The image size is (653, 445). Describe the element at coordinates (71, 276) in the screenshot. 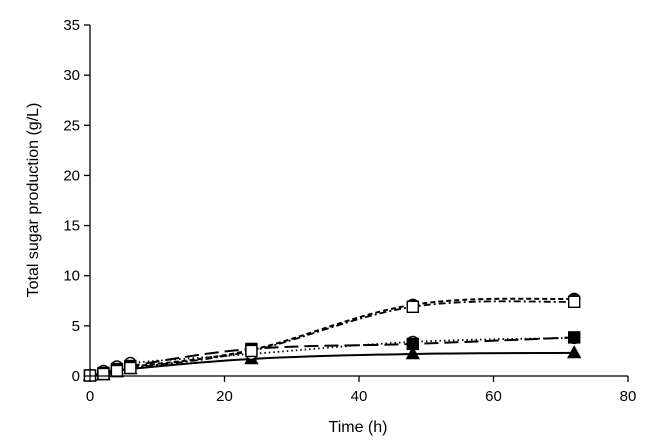

I see `y-tick-label: 10` at that location.